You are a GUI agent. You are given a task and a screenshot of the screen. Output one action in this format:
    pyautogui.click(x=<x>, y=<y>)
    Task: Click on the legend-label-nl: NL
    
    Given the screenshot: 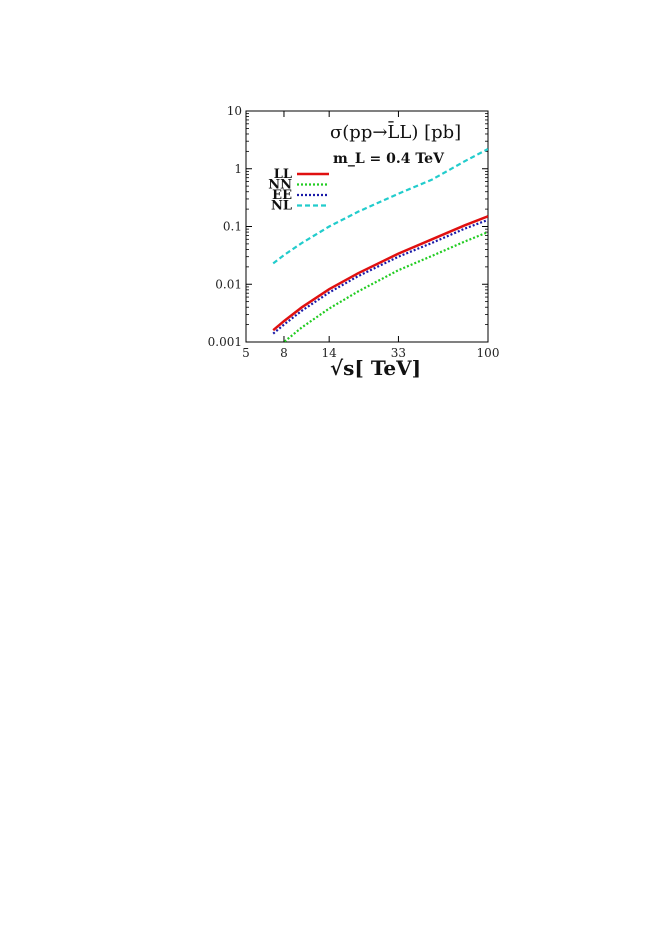 What is the action you would take?
    pyautogui.click(x=281, y=206)
    